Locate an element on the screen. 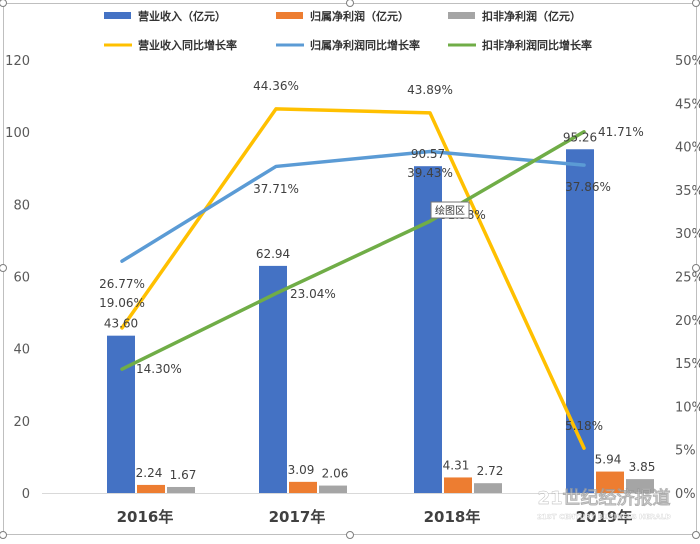 The image size is (700, 544). bar-data-label: 62.94 is located at coordinates (273, 254).